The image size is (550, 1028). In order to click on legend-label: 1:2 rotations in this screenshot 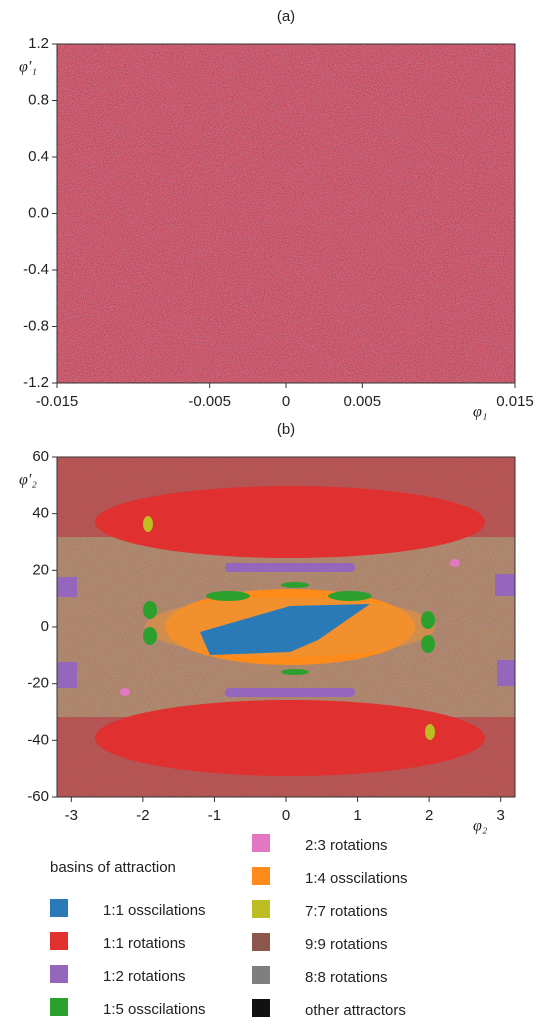, I will do `click(144, 976)`.